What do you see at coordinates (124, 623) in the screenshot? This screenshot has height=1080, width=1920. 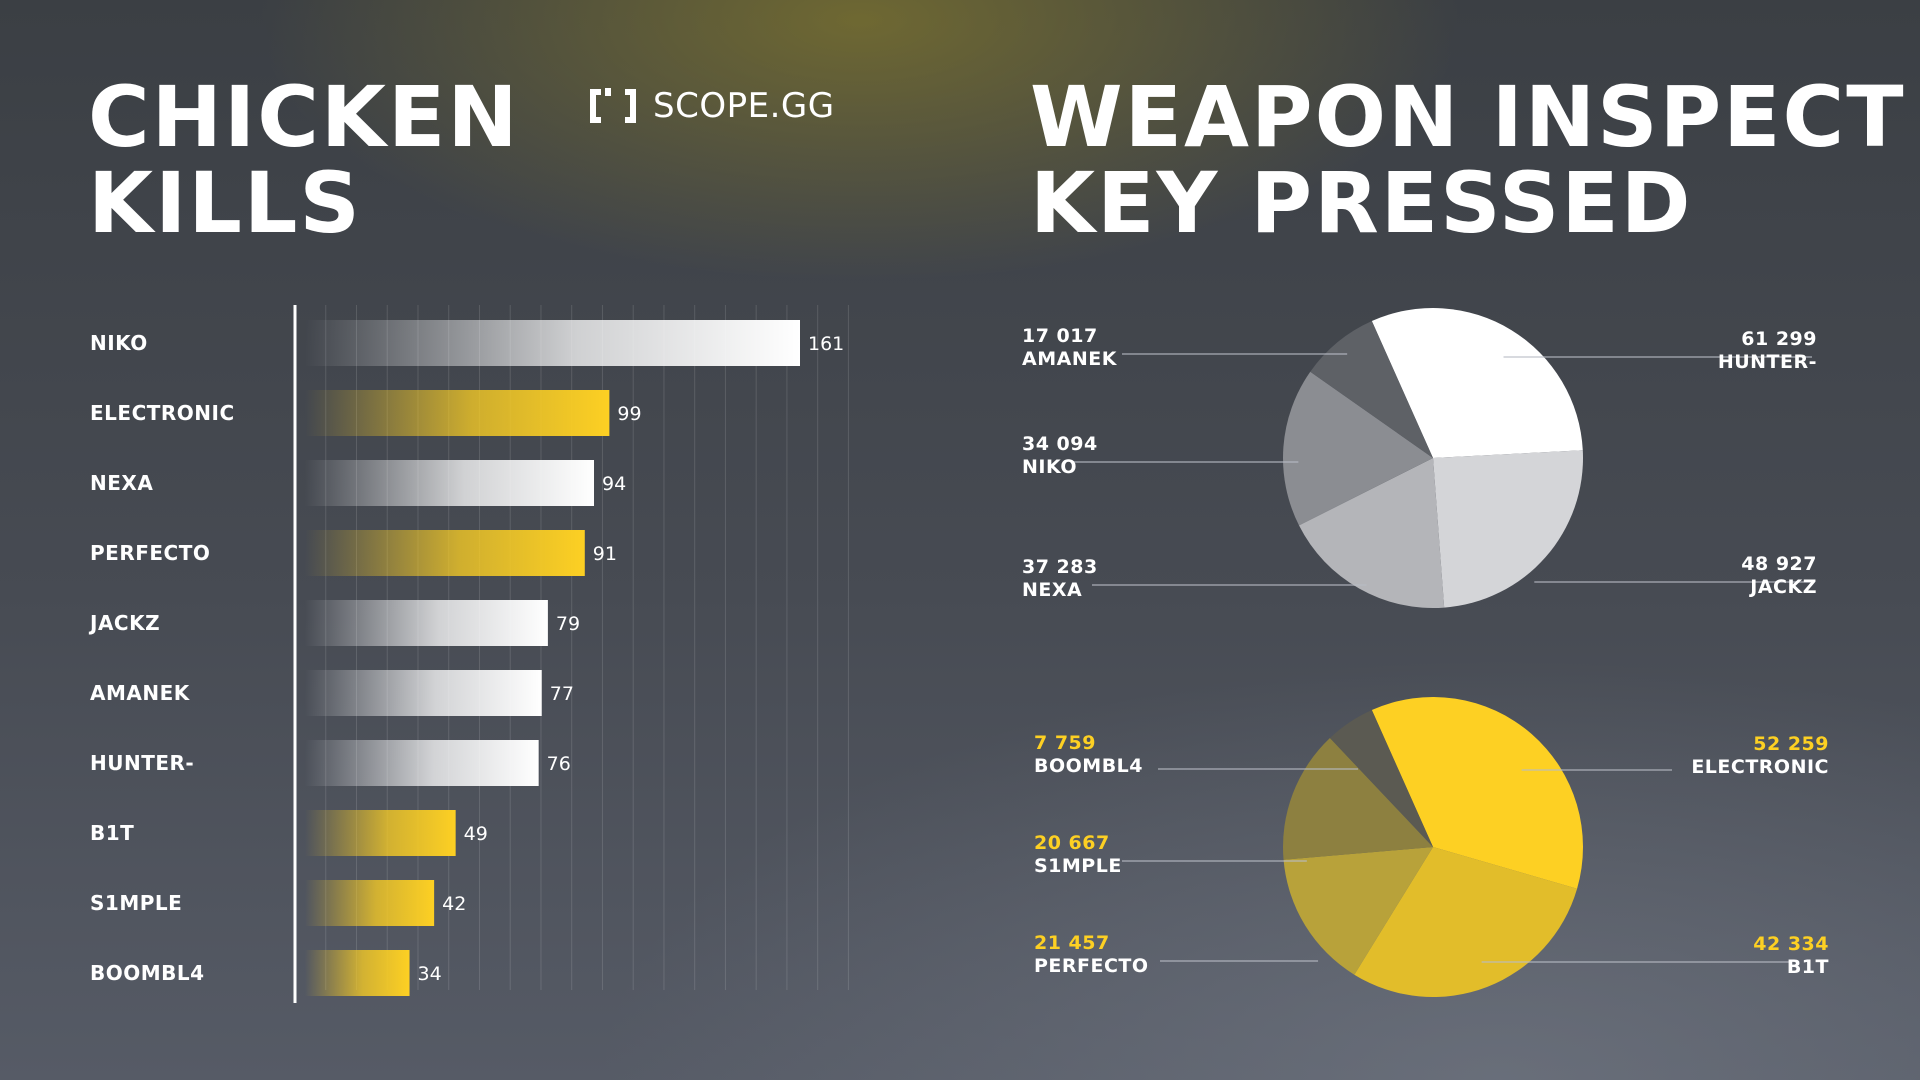 I see `bar-label-jackz: JACKZ` at bounding box center [124, 623].